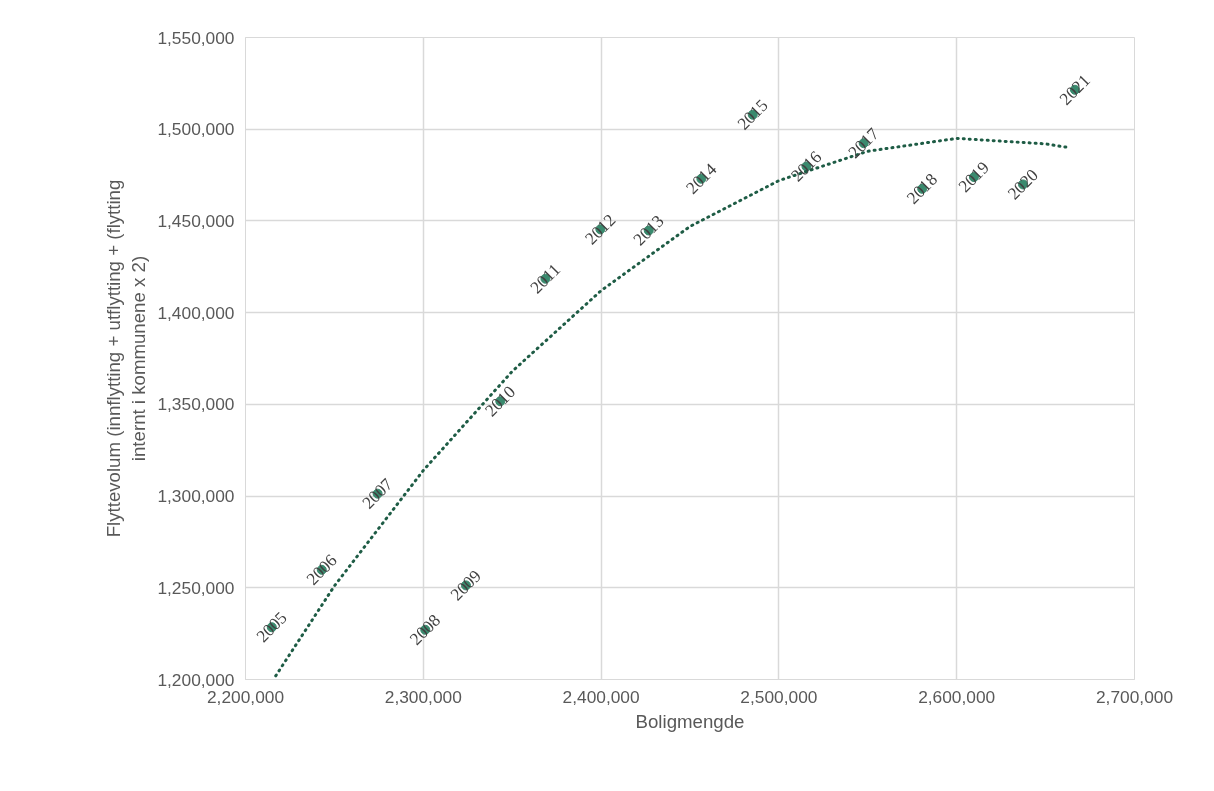  What do you see at coordinates (126, 358) in the screenshot?
I see `y-axis-title: Flyttevolum (innflytting + utflytting + (flytting internt i kommunene x 2)` at bounding box center [126, 358].